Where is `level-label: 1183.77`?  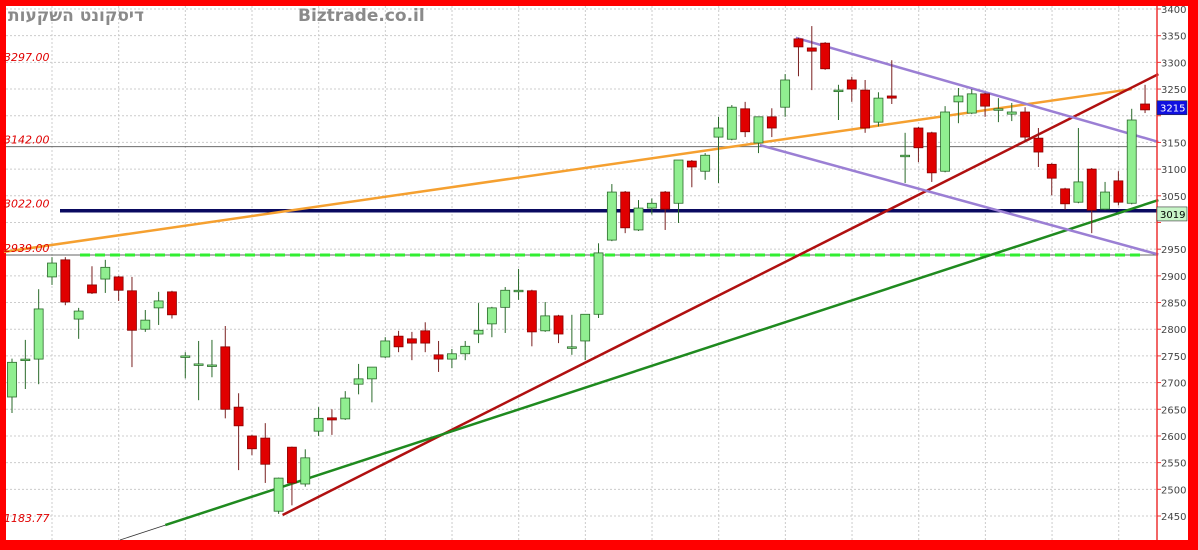 level-label: 1183.77 is located at coordinates (27, 518).